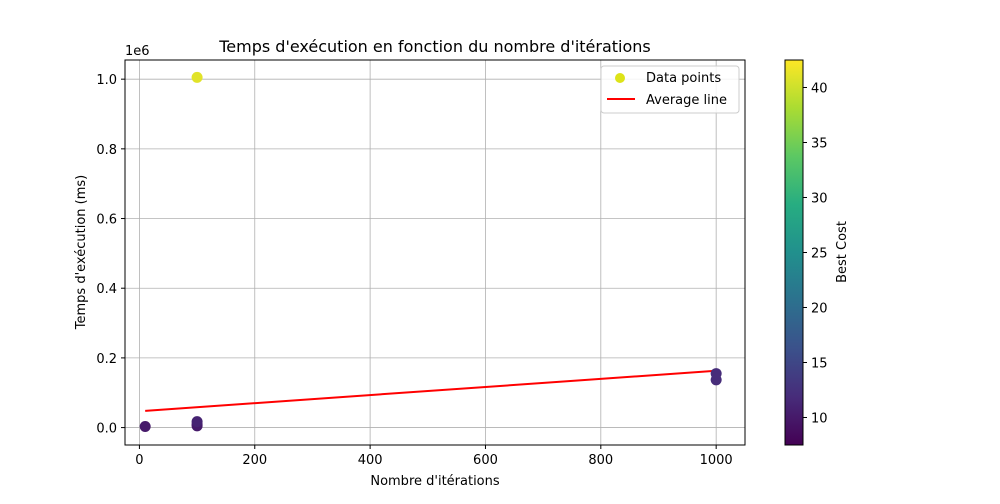 This screenshot has width=1000, height=504. I want to click on colorbar-ticks: 10 15 20 25 30 35 40, so click(815, 254).